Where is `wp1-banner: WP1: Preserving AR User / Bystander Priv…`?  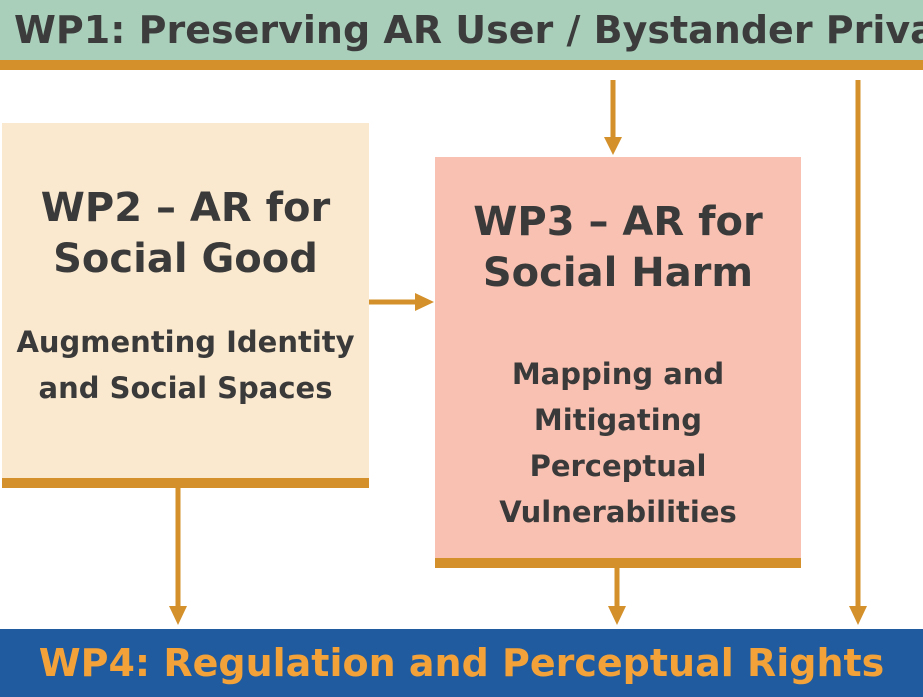
wp1-banner: WP1: Preserving AR User / Bystander Priv… is located at coordinates (461, 35).